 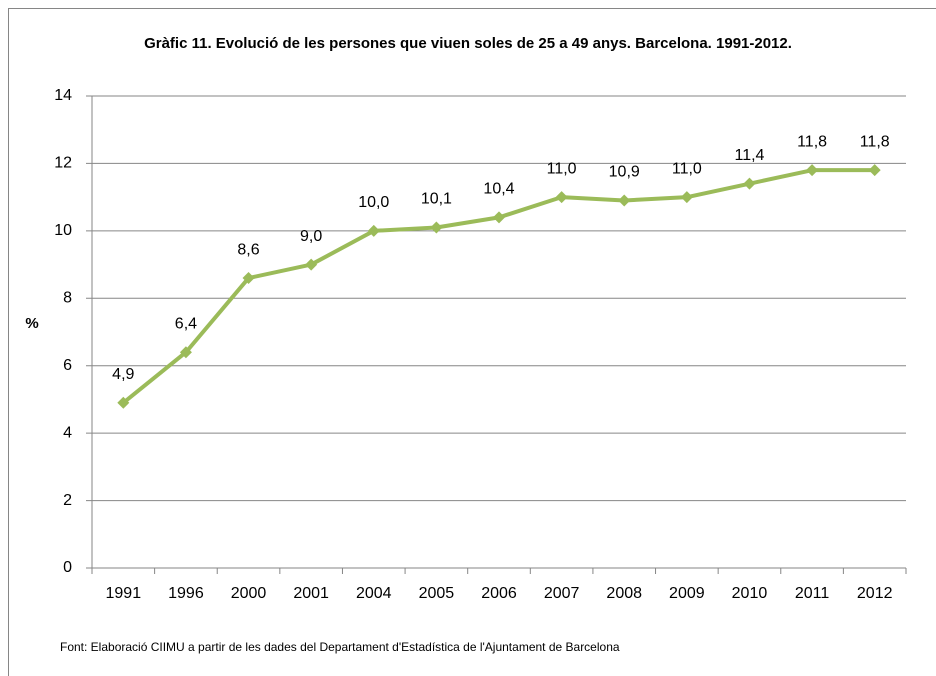 What do you see at coordinates (63, 230) in the screenshot?
I see `y-tick-label: 10` at bounding box center [63, 230].